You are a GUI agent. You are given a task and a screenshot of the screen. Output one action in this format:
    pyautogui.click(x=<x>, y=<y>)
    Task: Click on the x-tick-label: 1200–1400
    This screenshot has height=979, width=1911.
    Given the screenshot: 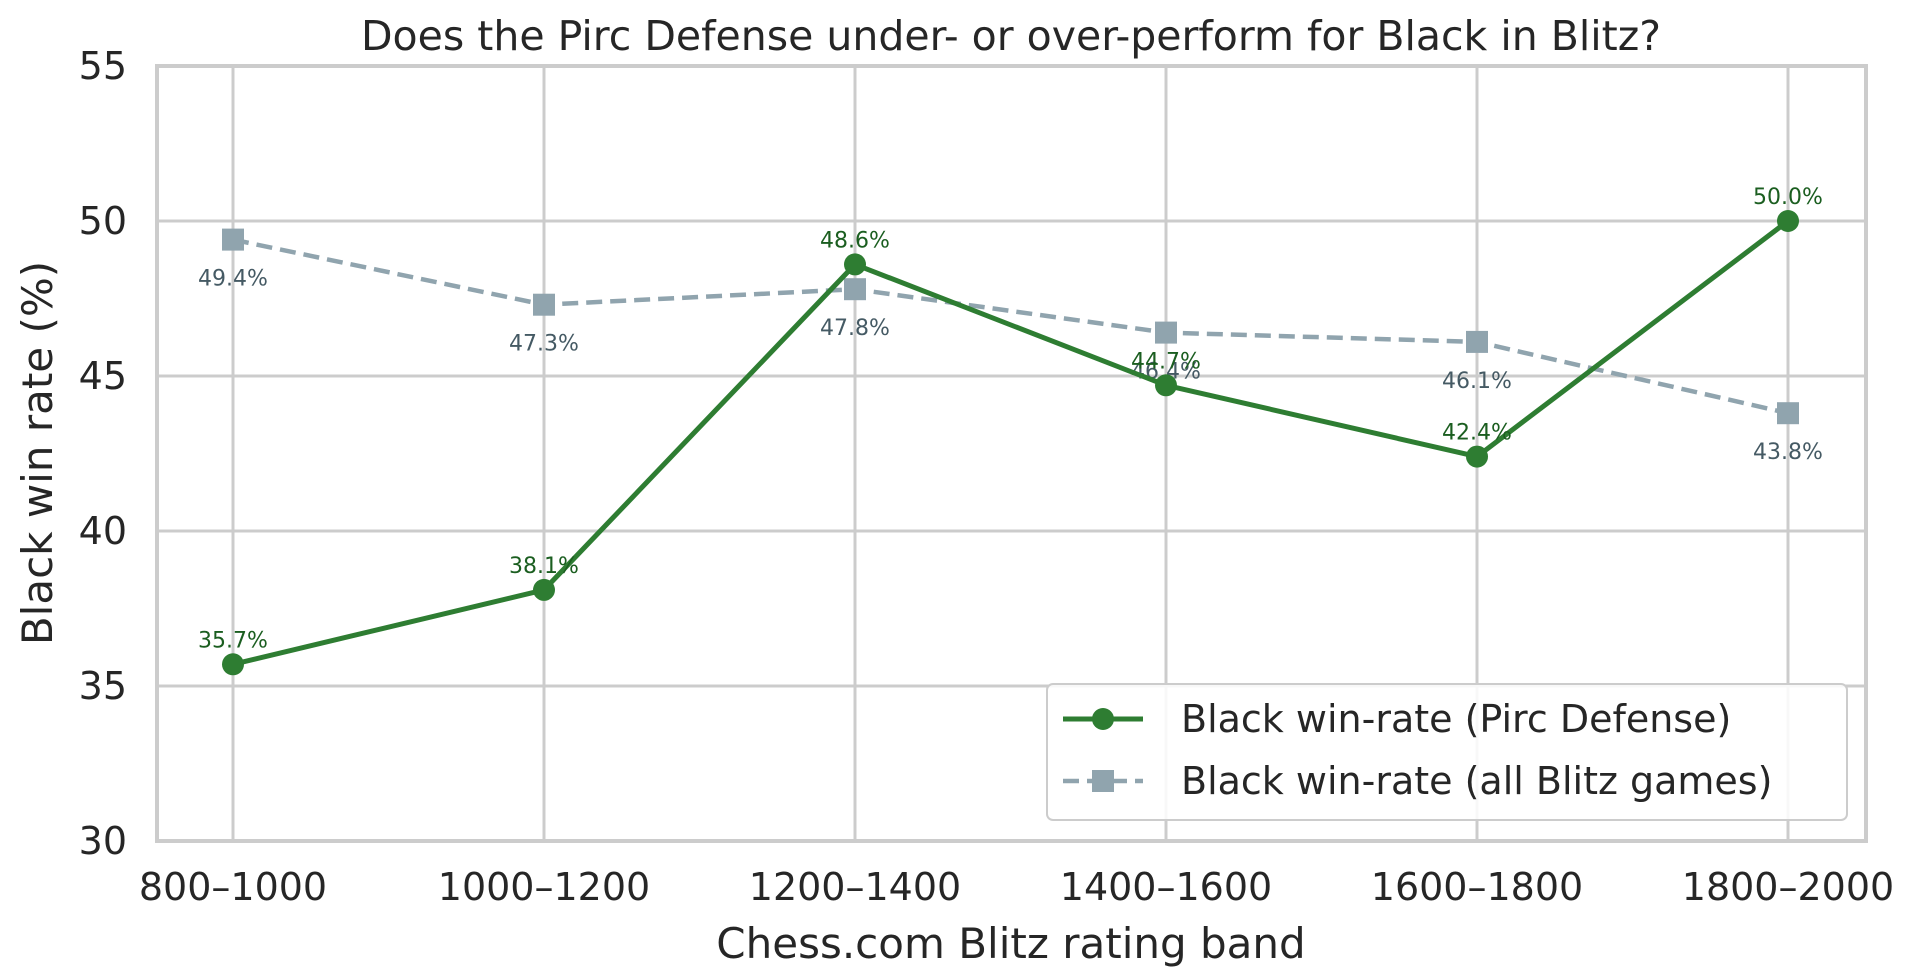 What is the action you would take?
    pyautogui.click(x=855, y=887)
    